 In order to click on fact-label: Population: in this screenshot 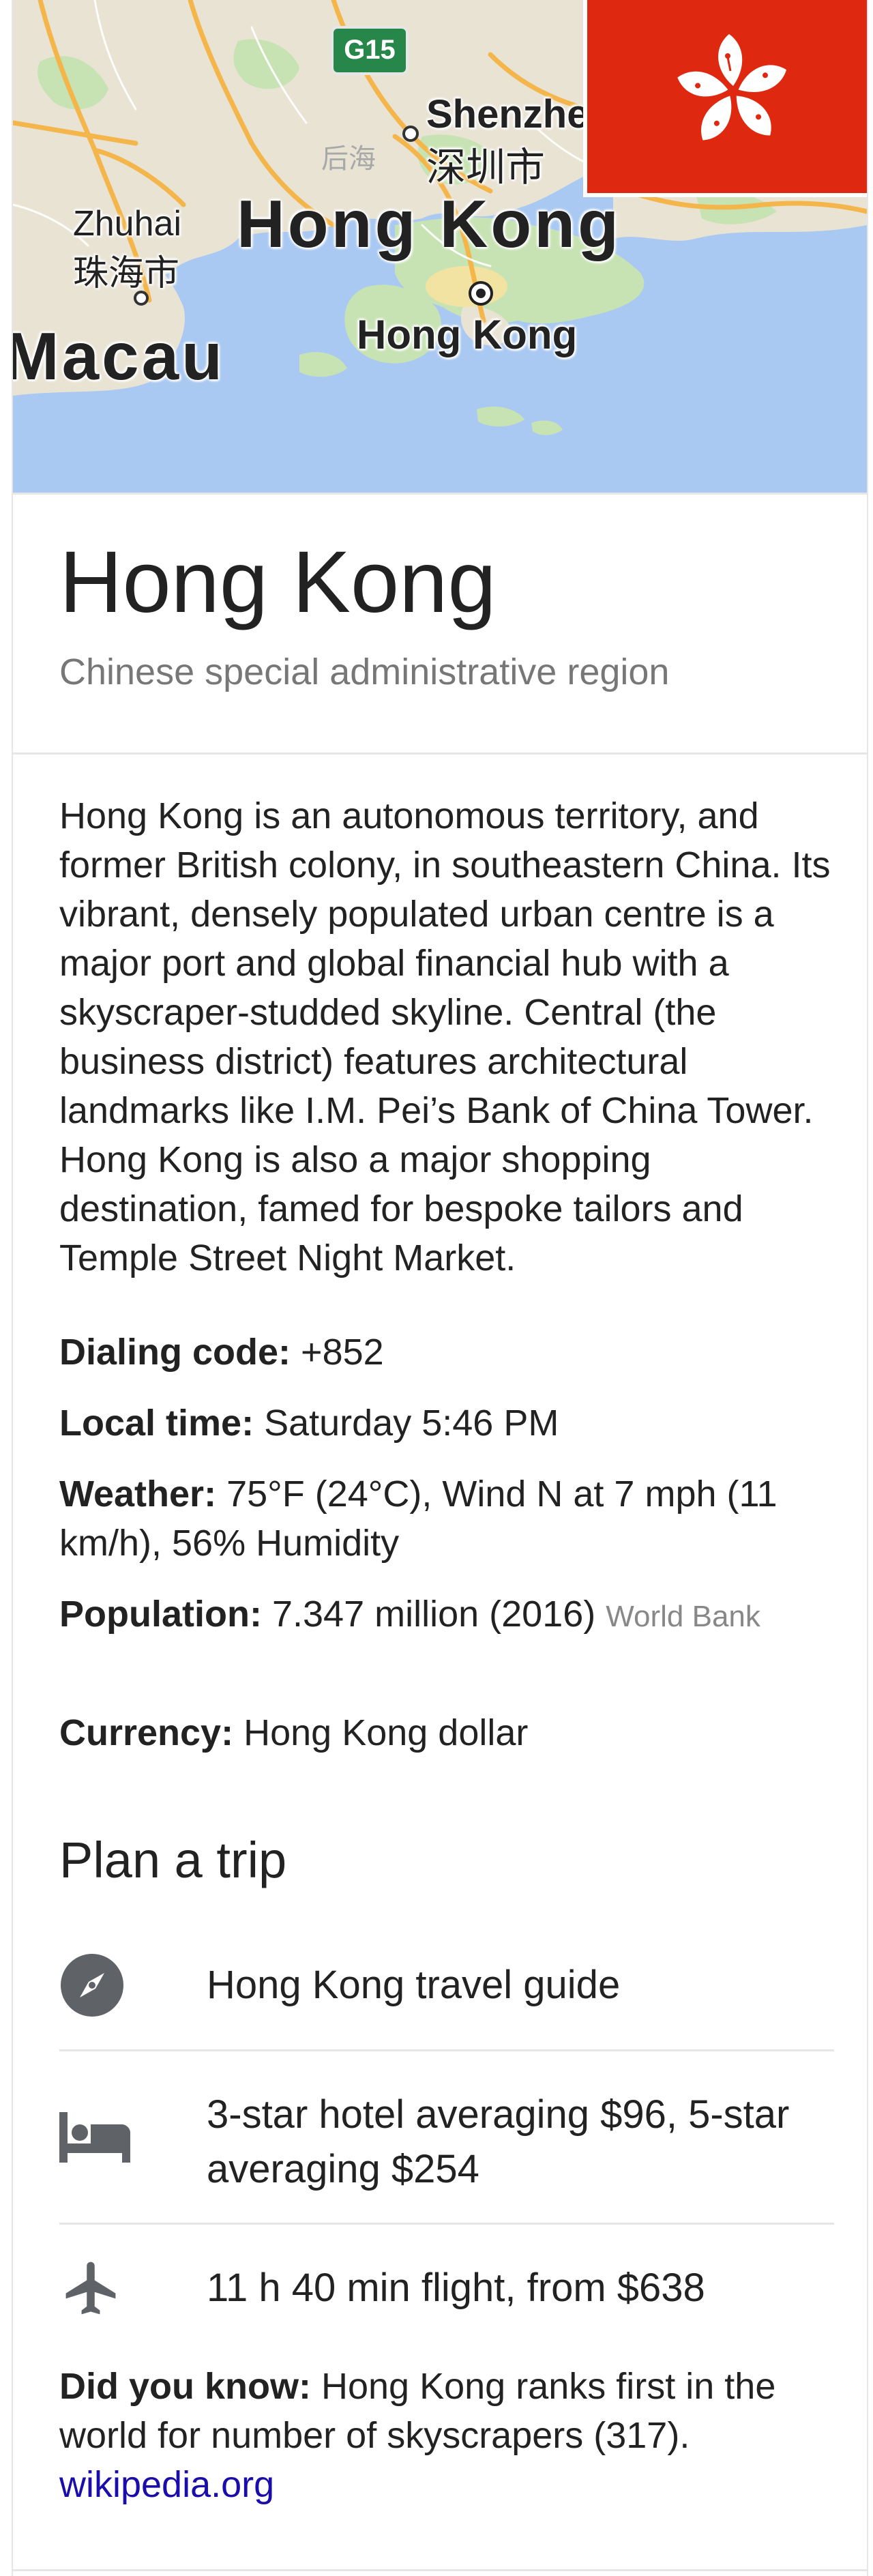, I will do `click(160, 1614)`.